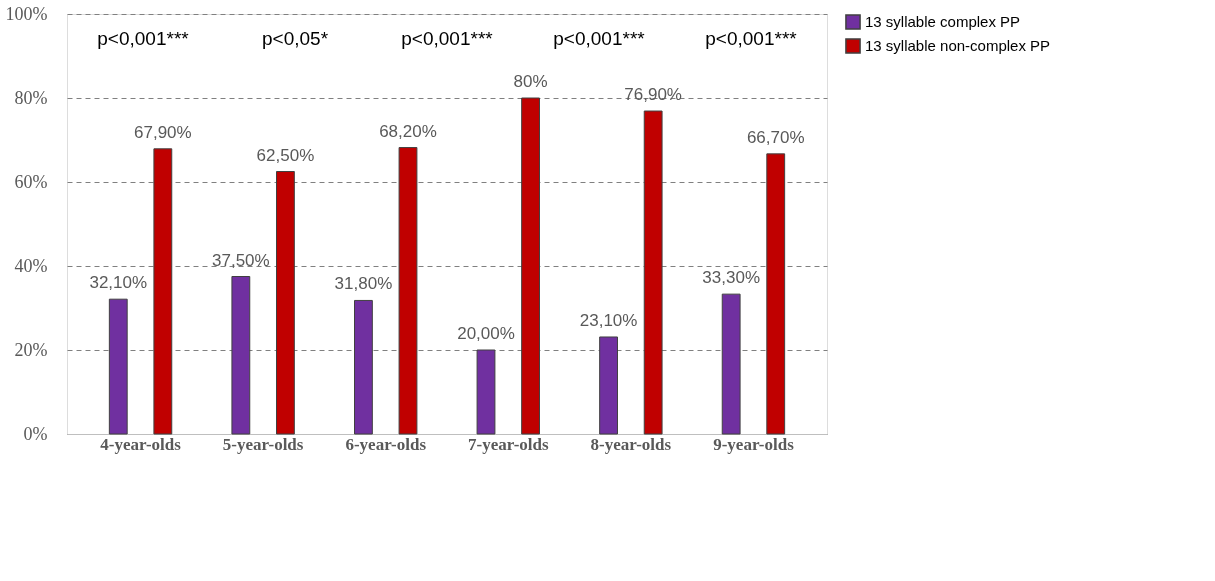  Describe the element at coordinates (943, 21) in the screenshot. I see `legend-label: 13 syllable complex PP` at that location.